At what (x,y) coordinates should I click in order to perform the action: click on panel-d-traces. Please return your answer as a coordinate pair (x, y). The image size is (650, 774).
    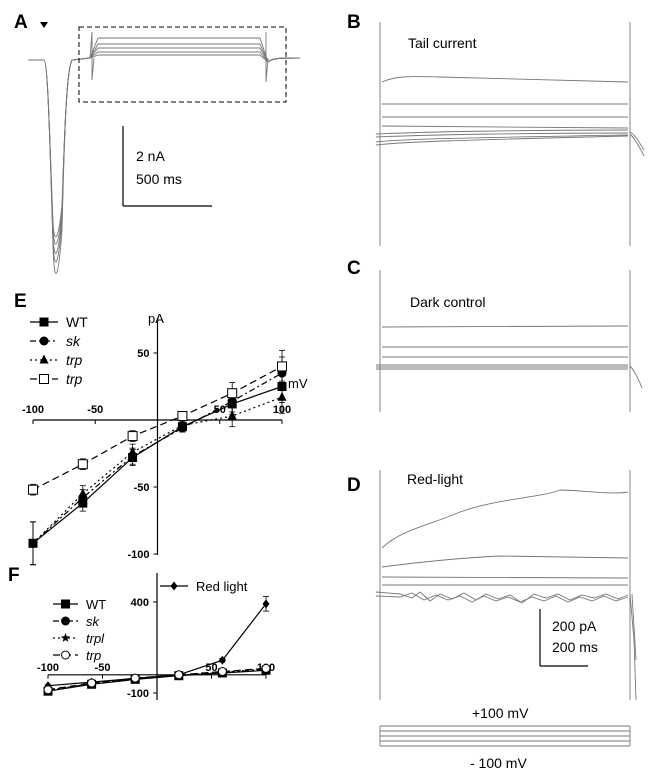
    Looking at the image, I should click on (506, 585).